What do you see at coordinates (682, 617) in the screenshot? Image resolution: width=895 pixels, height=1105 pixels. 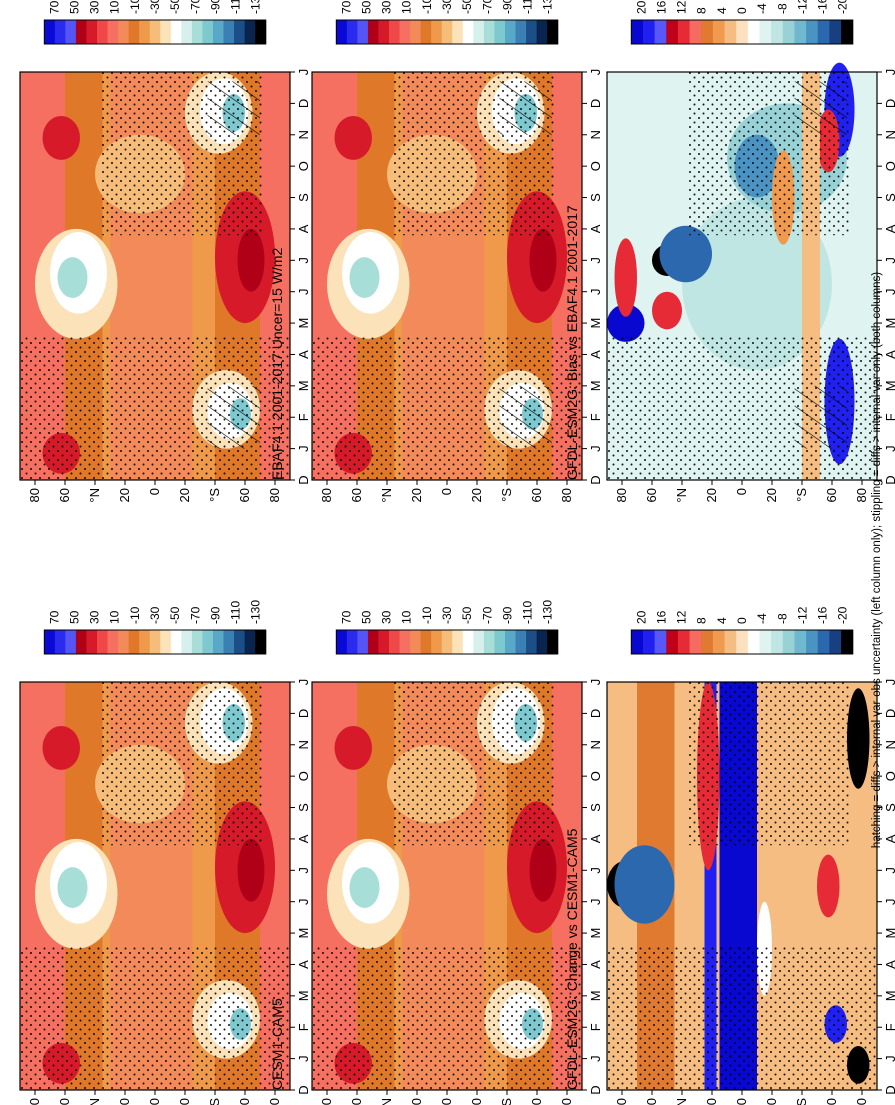 I see `colorbar-label: 12` at bounding box center [682, 617].